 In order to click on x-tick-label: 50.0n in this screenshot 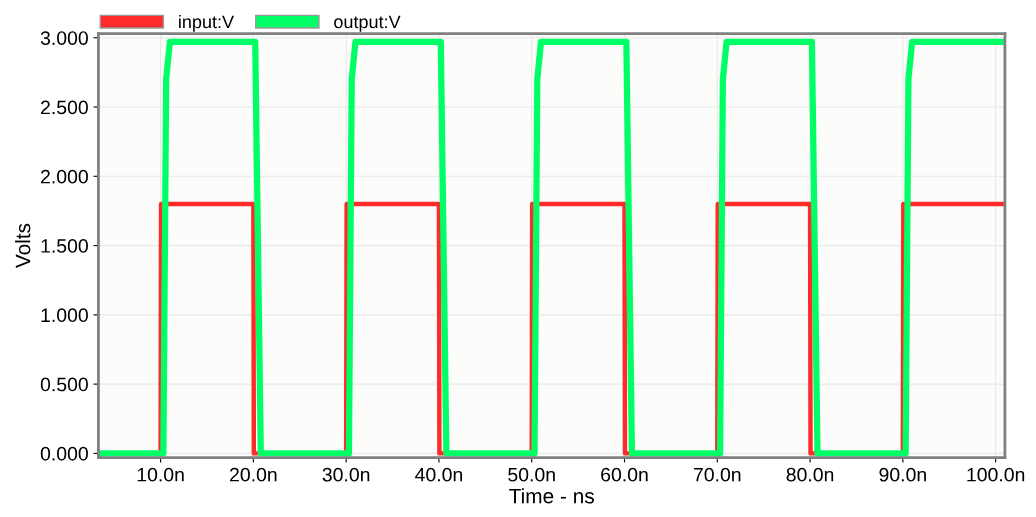, I will do `click(531, 474)`.